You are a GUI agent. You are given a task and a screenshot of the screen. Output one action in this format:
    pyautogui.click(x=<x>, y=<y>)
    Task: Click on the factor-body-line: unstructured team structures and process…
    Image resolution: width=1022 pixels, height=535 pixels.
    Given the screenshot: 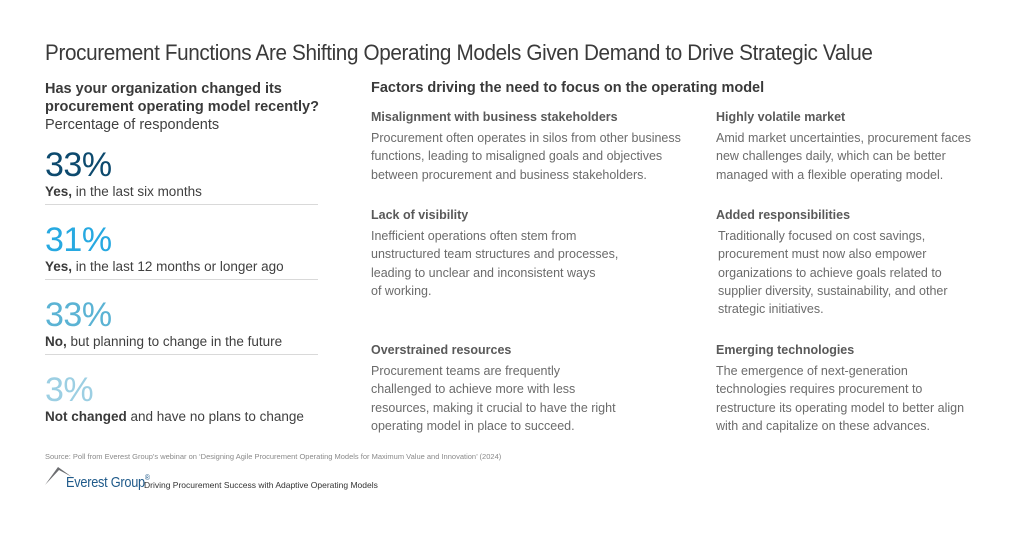 What is the action you would take?
    pyautogui.click(x=495, y=254)
    